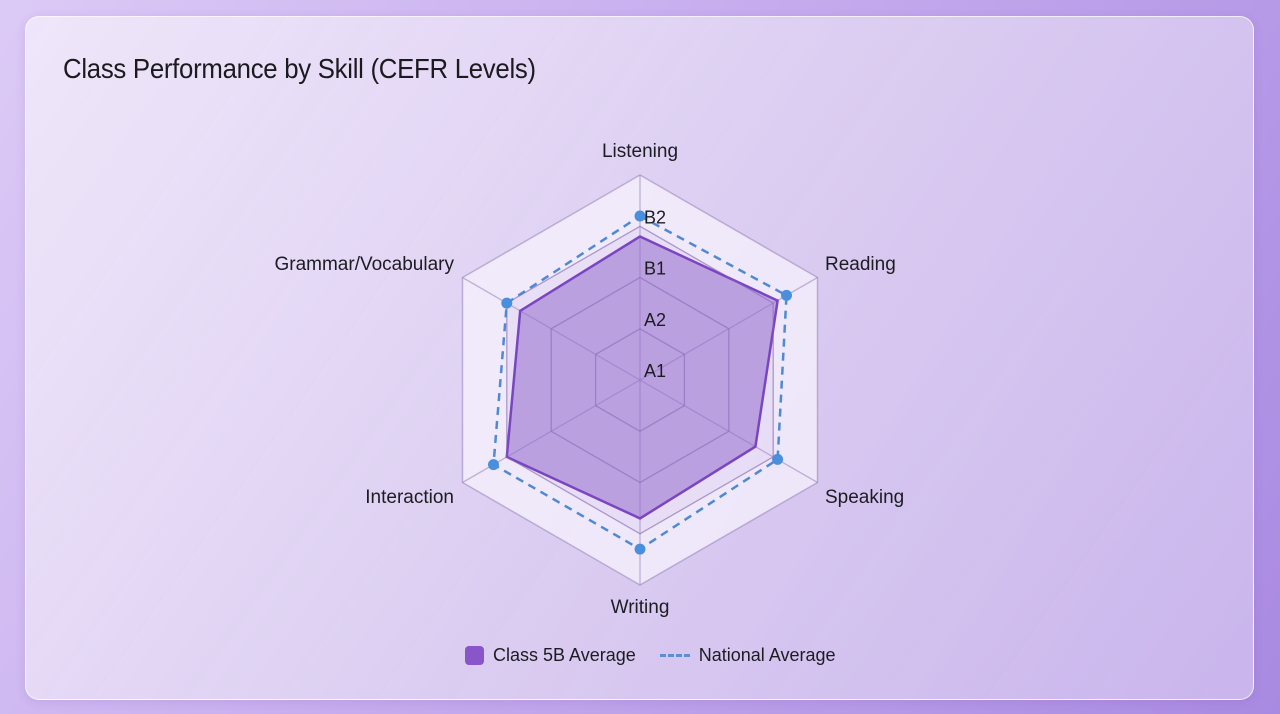 The width and height of the screenshot is (1280, 714). I want to click on legend-label-class-5b: Class 5B Average, so click(564, 655).